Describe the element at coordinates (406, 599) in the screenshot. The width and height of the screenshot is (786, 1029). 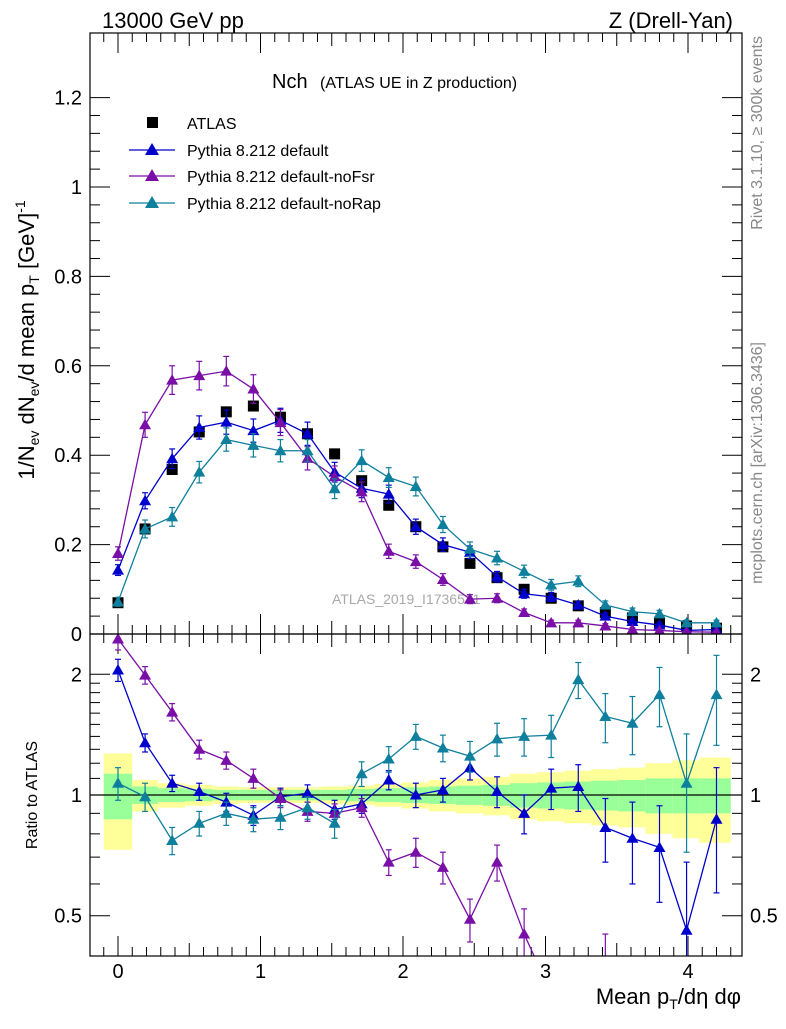
I see `watermark: ATLAS_2019_I1736531` at that location.